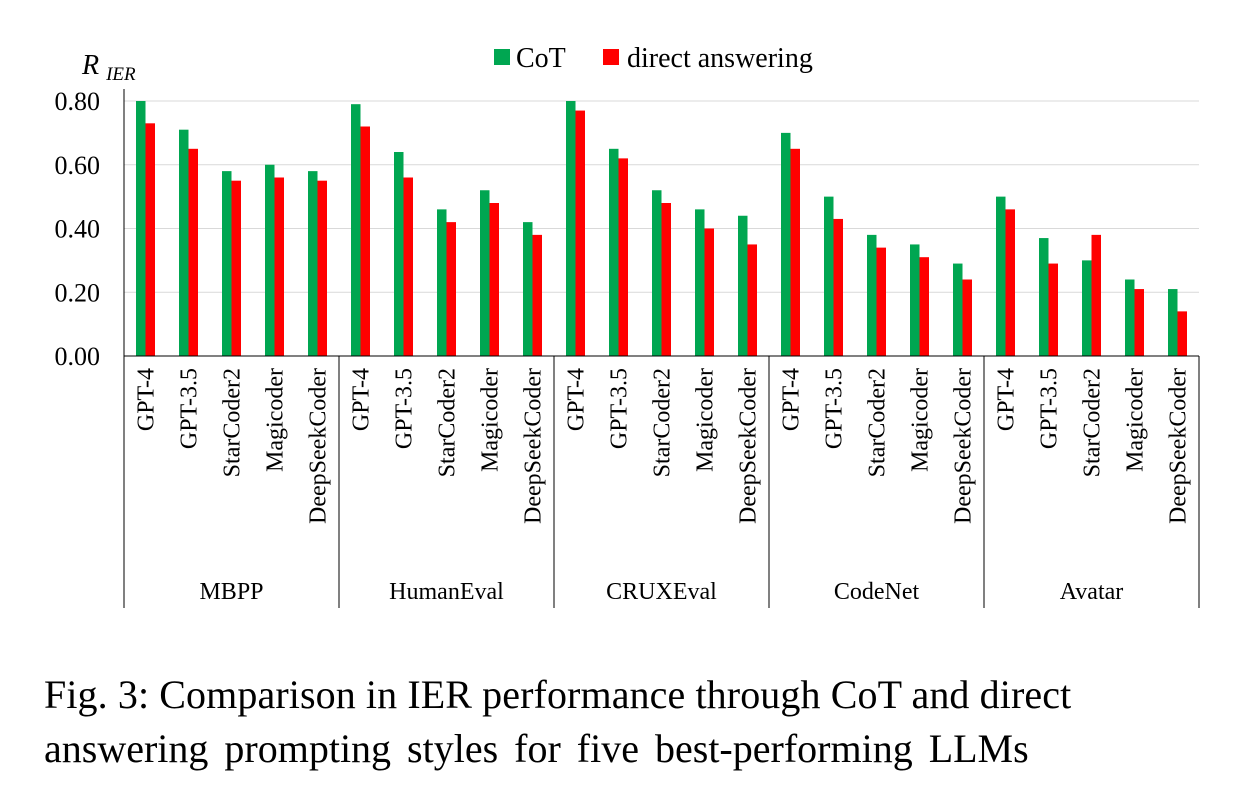 This screenshot has height=789, width=1247. I want to click on y-tick-label: 0.60, so click(78, 165).